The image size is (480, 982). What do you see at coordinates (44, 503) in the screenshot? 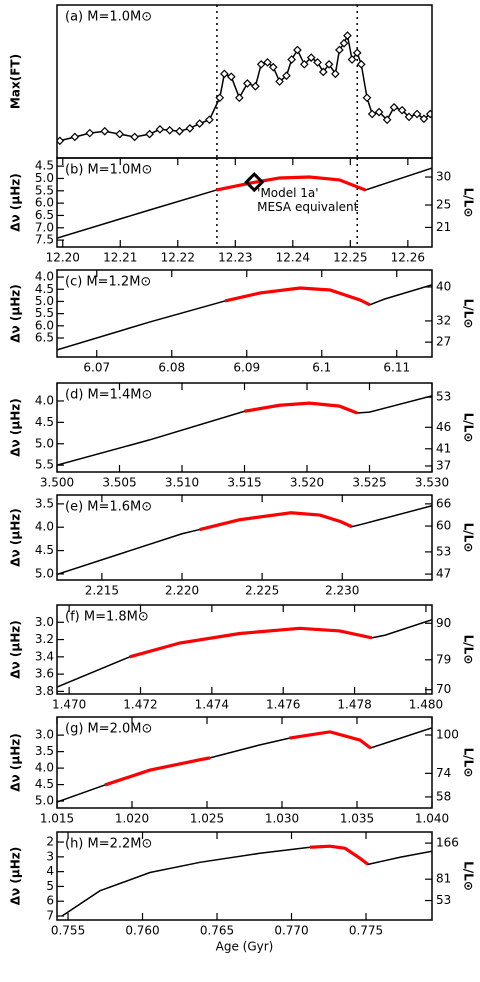
I see `y-tick-label: 3.5` at bounding box center [44, 503].